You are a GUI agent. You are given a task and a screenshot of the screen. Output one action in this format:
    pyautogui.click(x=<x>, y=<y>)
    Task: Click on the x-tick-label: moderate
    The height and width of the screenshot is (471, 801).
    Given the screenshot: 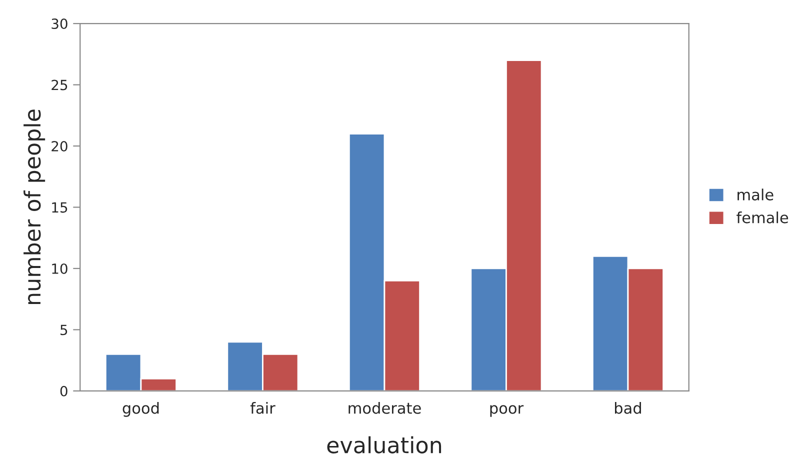 What is the action you would take?
    pyautogui.click(x=384, y=408)
    